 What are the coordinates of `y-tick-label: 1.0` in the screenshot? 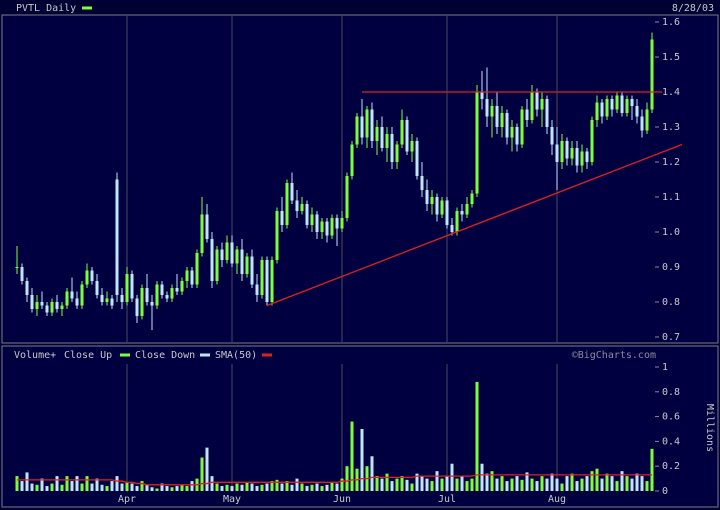 It's located at (671, 232).